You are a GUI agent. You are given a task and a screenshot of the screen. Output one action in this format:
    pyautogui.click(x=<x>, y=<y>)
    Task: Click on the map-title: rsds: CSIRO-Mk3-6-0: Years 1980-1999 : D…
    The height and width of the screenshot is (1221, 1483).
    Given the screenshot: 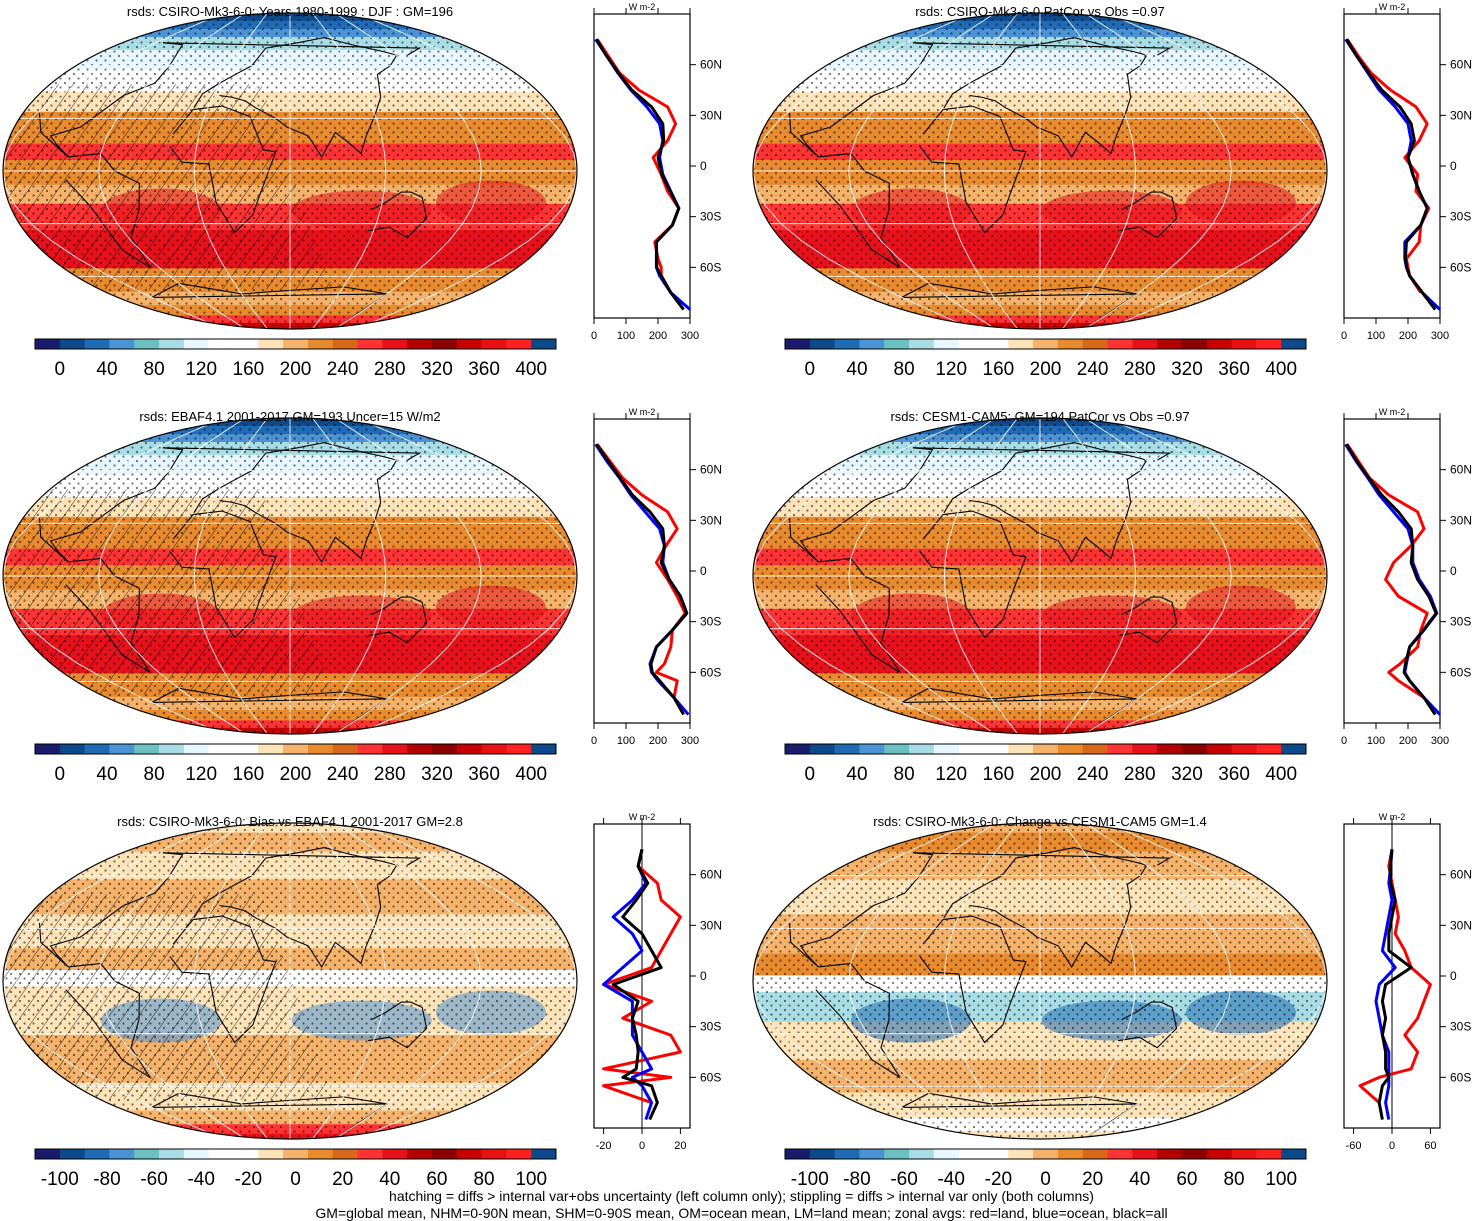 What is the action you would take?
    pyautogui.click(x=290, y=11)
    